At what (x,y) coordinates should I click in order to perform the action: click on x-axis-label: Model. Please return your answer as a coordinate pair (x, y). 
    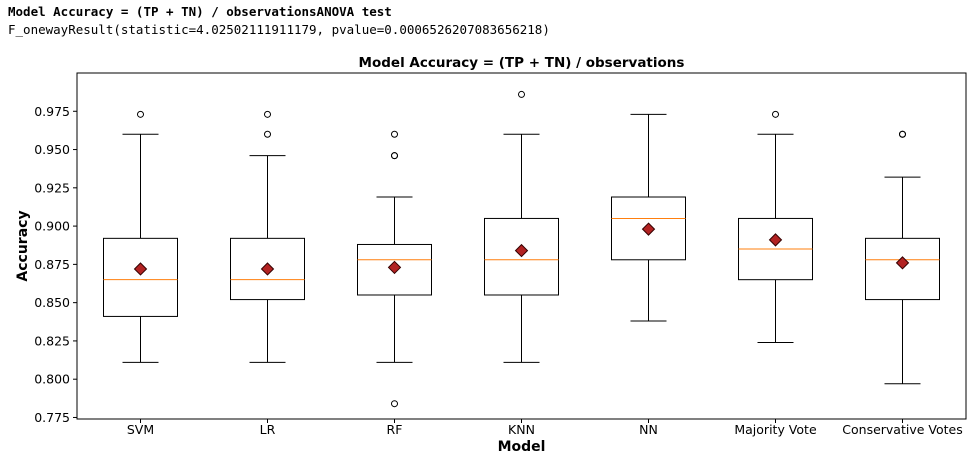
    Looking at the image, I should click on (522, 447).